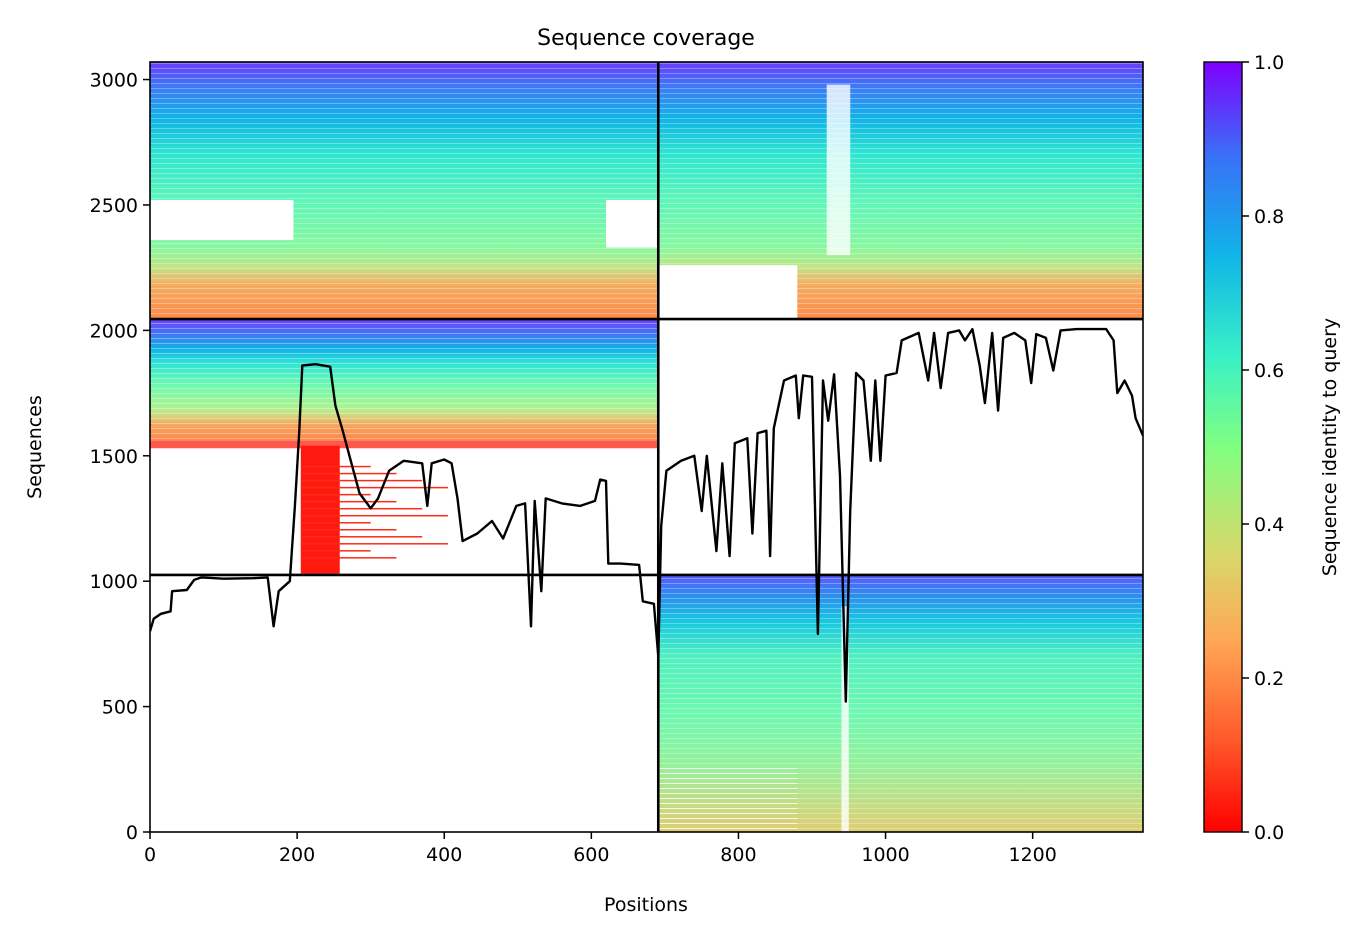  Describe the element at coordinates (1269, 63) in the screenshot. I see `colorbar-tick-label: 1.0` at that location.